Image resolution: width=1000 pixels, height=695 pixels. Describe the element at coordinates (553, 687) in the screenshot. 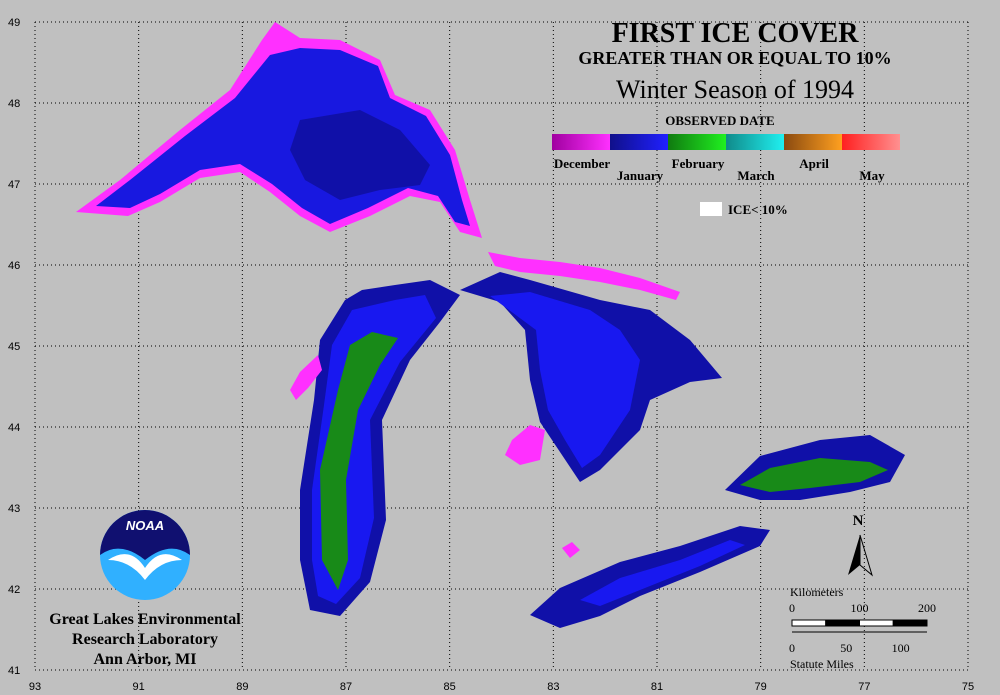

I see `longitude-label: 83` at that location.